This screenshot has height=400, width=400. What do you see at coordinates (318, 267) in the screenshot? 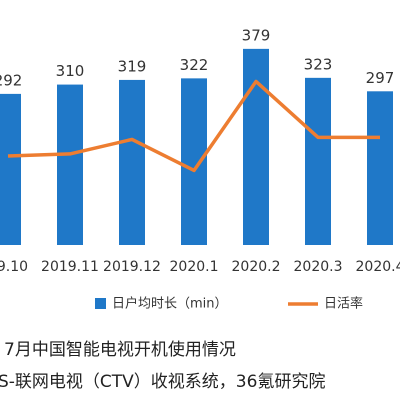
I see `x-tick-label: 2020.3` at bounding box center [318, 267].